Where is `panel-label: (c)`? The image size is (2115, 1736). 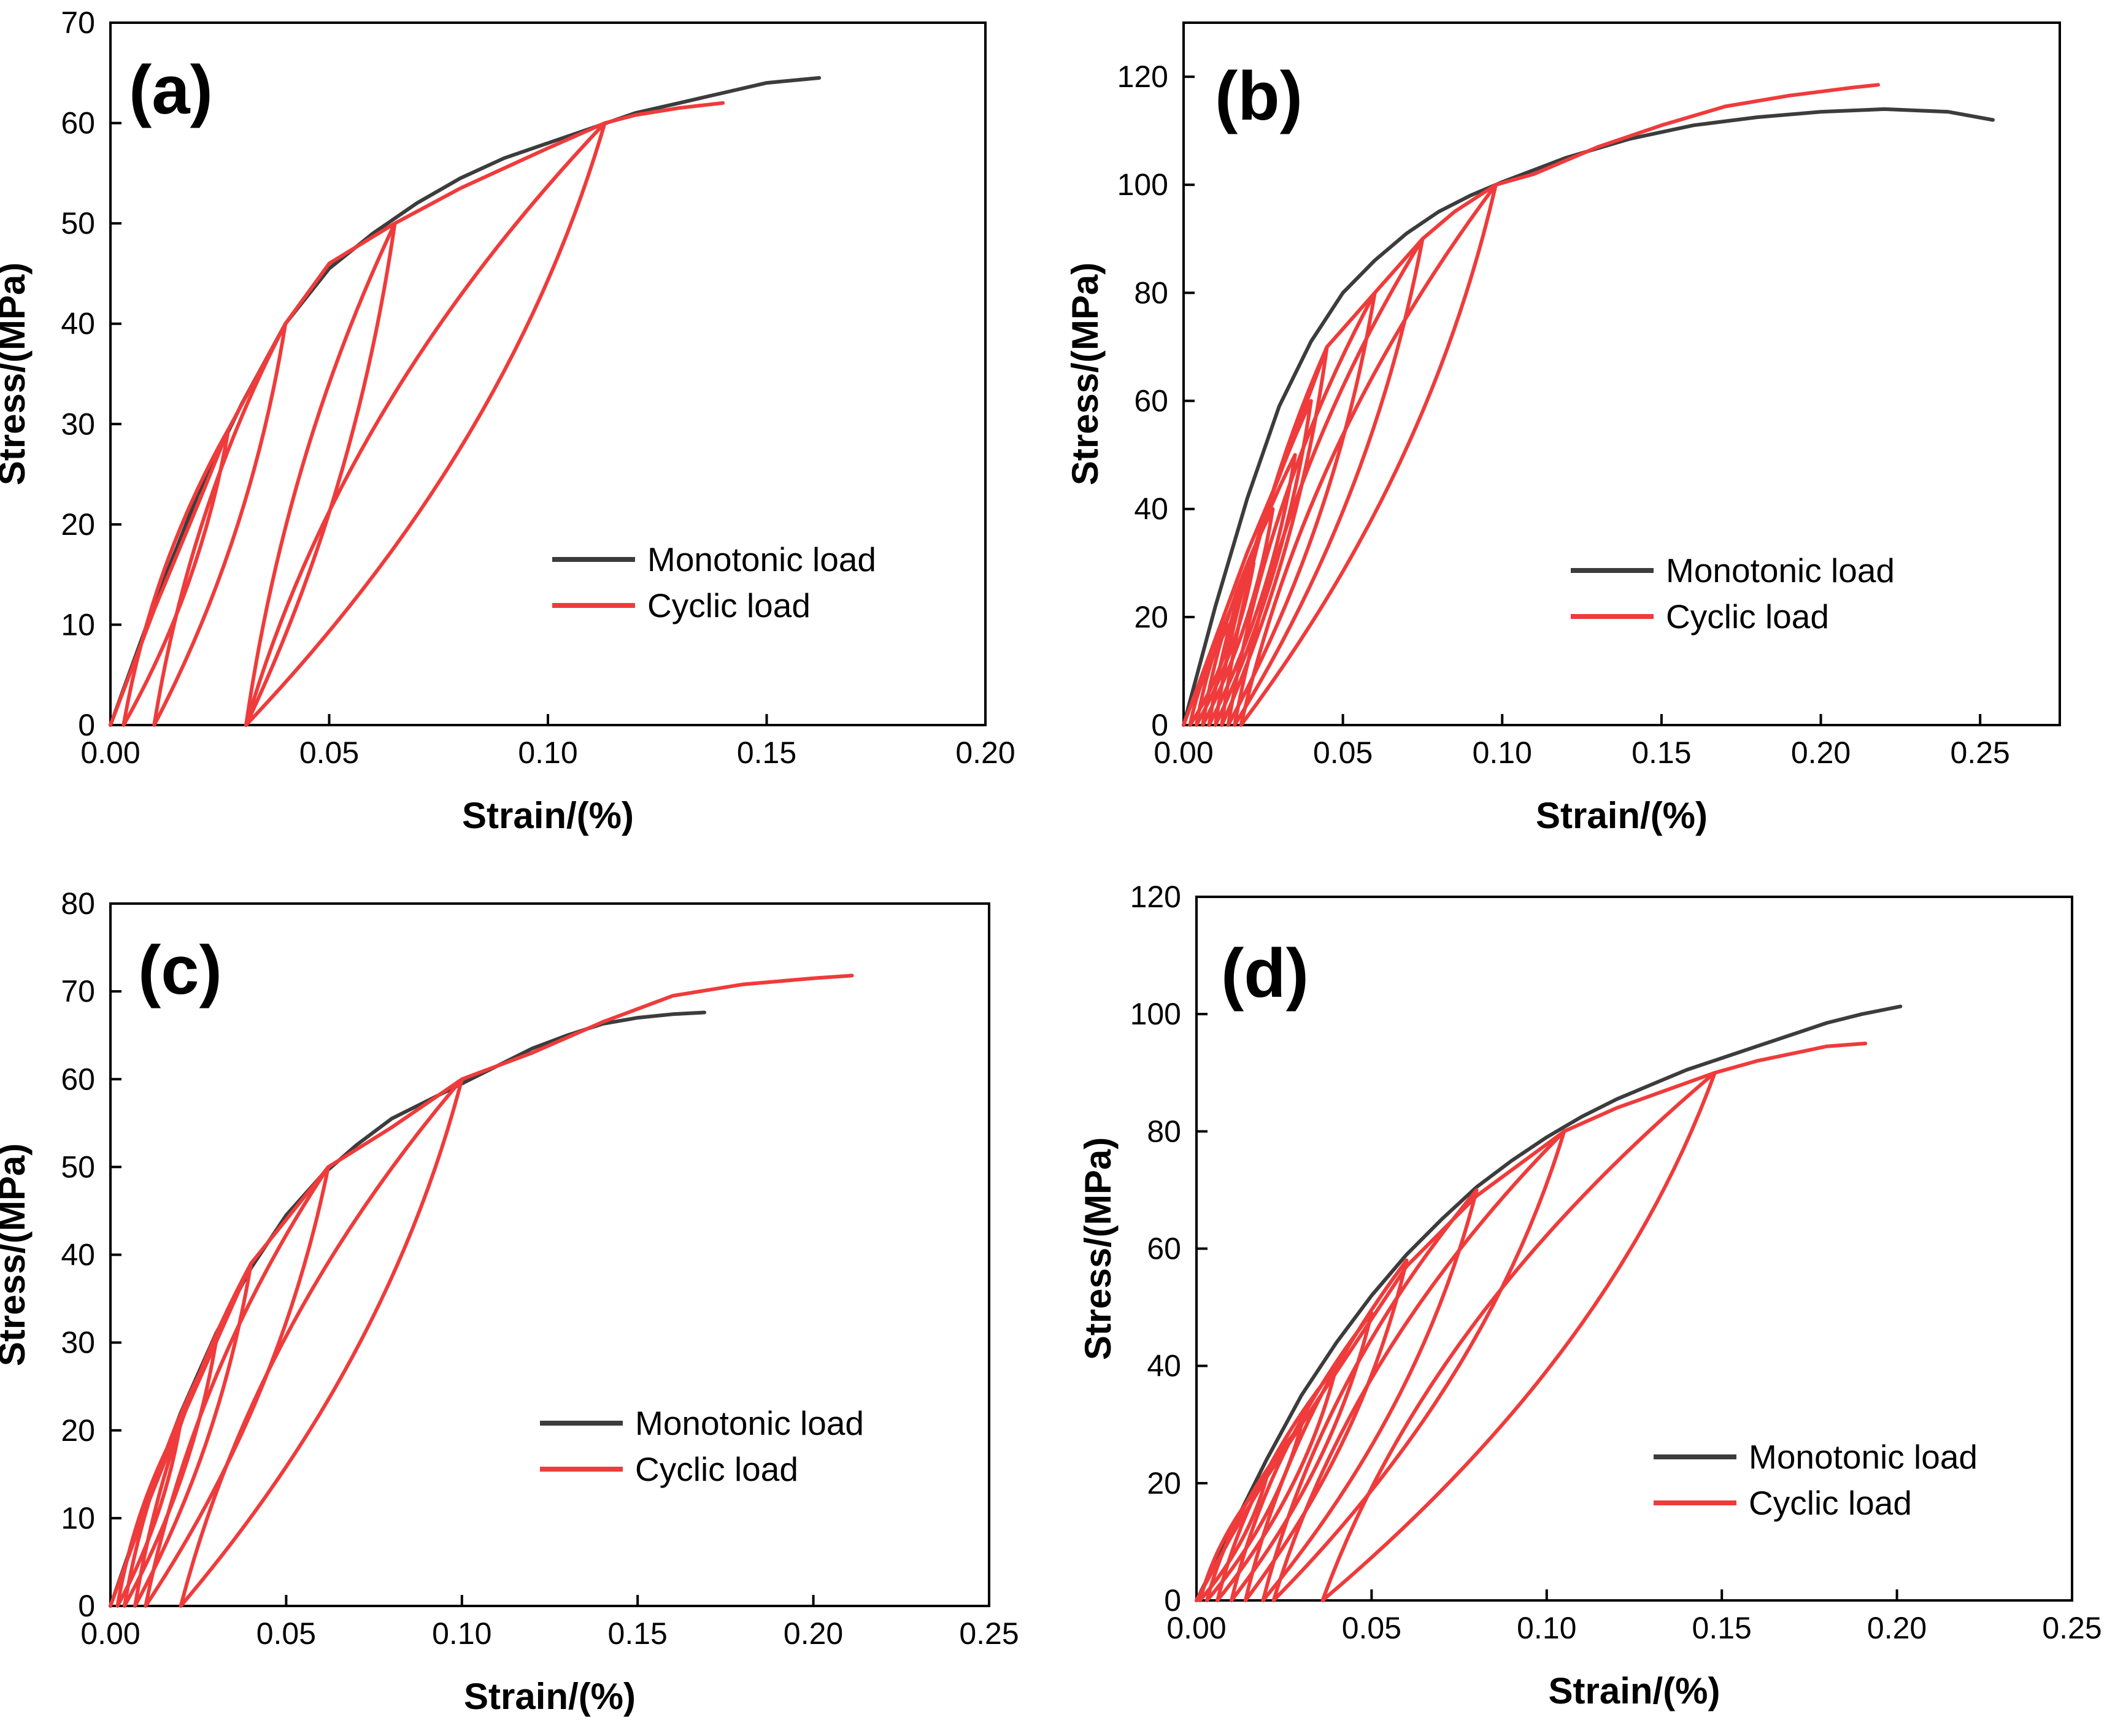 panel-label: (c) is located at coordinates (180, 970).